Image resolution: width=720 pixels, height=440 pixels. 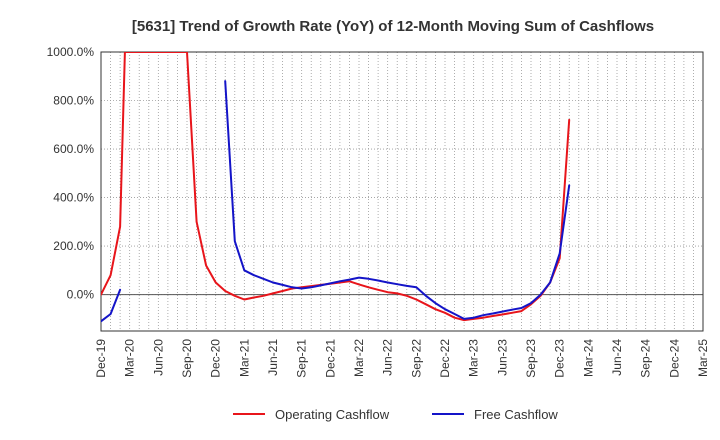 I want to click on x-tick-label: Dec-23, so click(x=560, y=358).